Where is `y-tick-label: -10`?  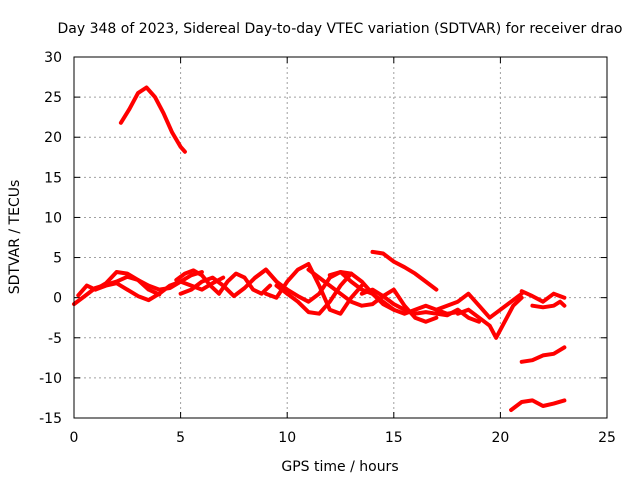
y-tick-label: -10 is located at coordinates (50, 379).